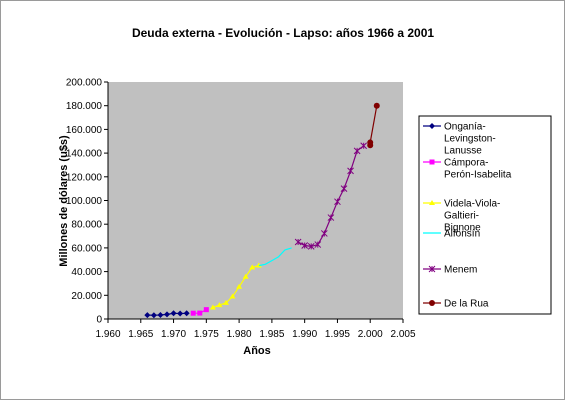  What do you see at coordinates (84, 201) in the screenshot?
I see `y-tick-label: 100.000` at bounding box center [84, 201].